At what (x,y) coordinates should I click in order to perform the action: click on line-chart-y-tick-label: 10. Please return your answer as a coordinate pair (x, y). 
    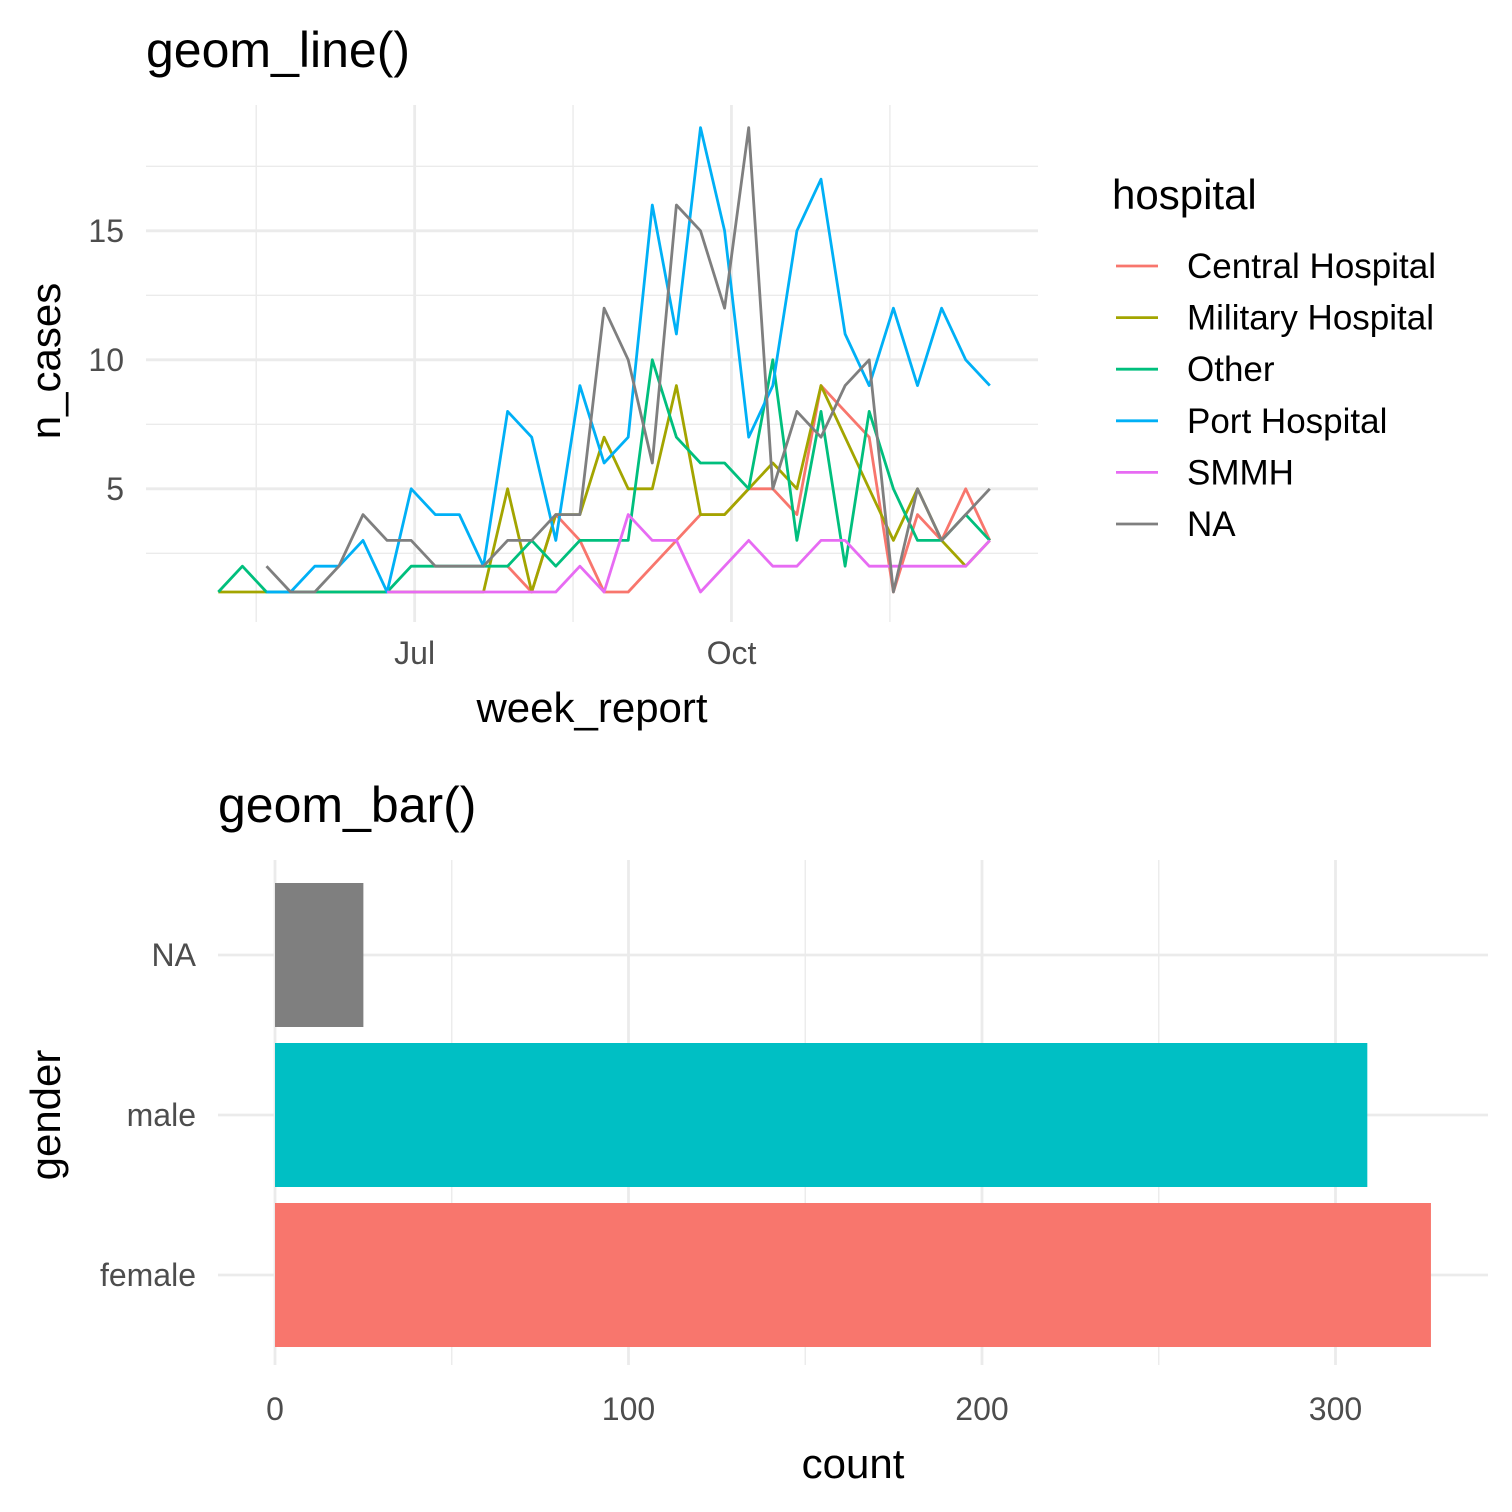
    Looking at the image, I should click on (106, 360).